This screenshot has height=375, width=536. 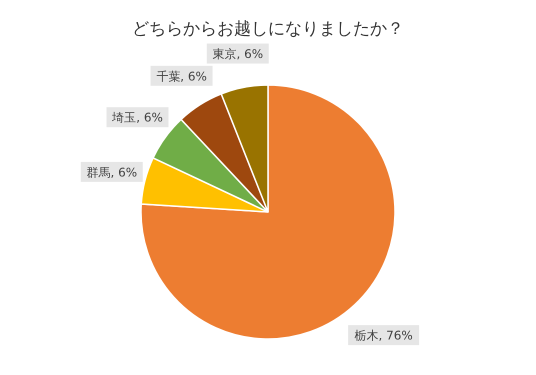 I want to click on slice-label: 千葉, 6%, so click(x=181, y=76).